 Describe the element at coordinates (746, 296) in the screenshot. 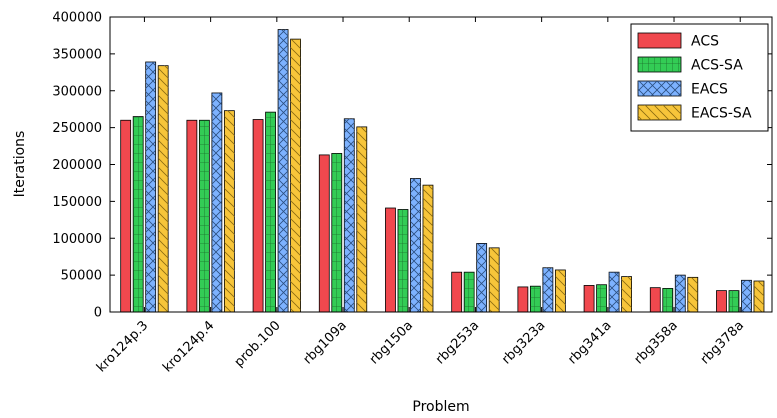

I see `bar-eacs-rbg378a-pattern` at that location.